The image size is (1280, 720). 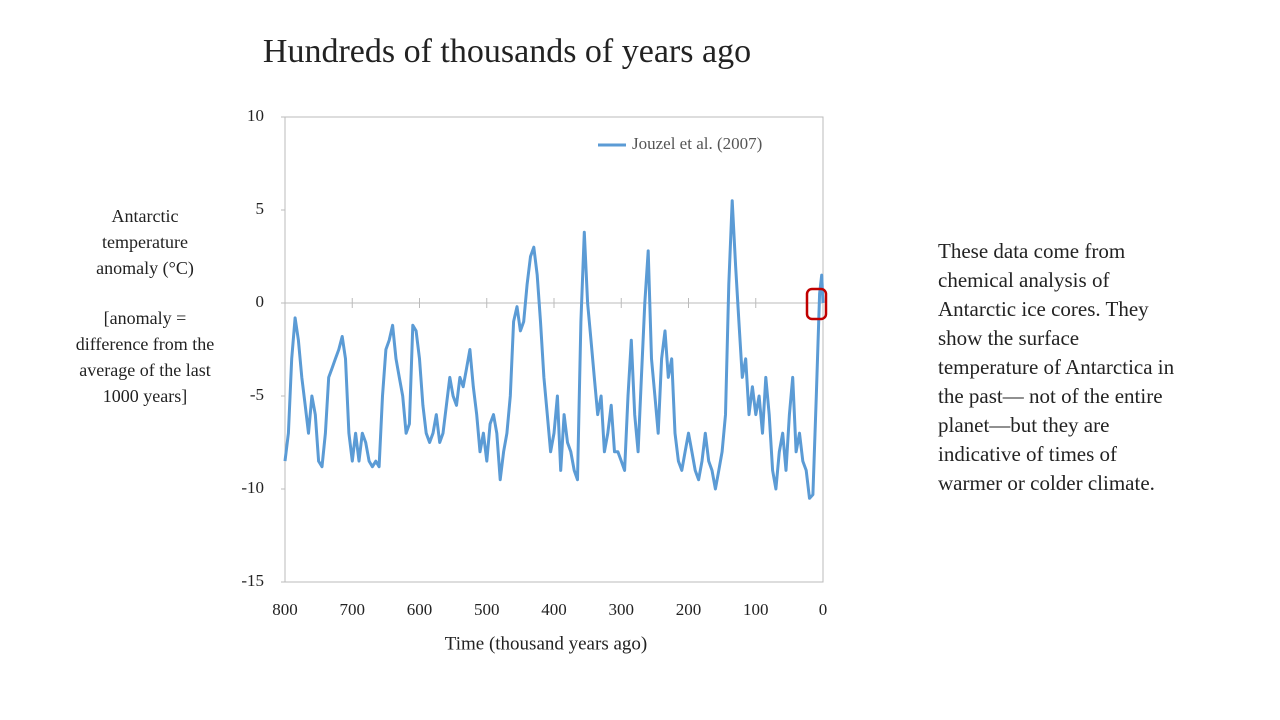 What do you see at coordinates (257, 394) in the screenshot?
I see `y-tick-label: -5` at bounding box center [257, 394].